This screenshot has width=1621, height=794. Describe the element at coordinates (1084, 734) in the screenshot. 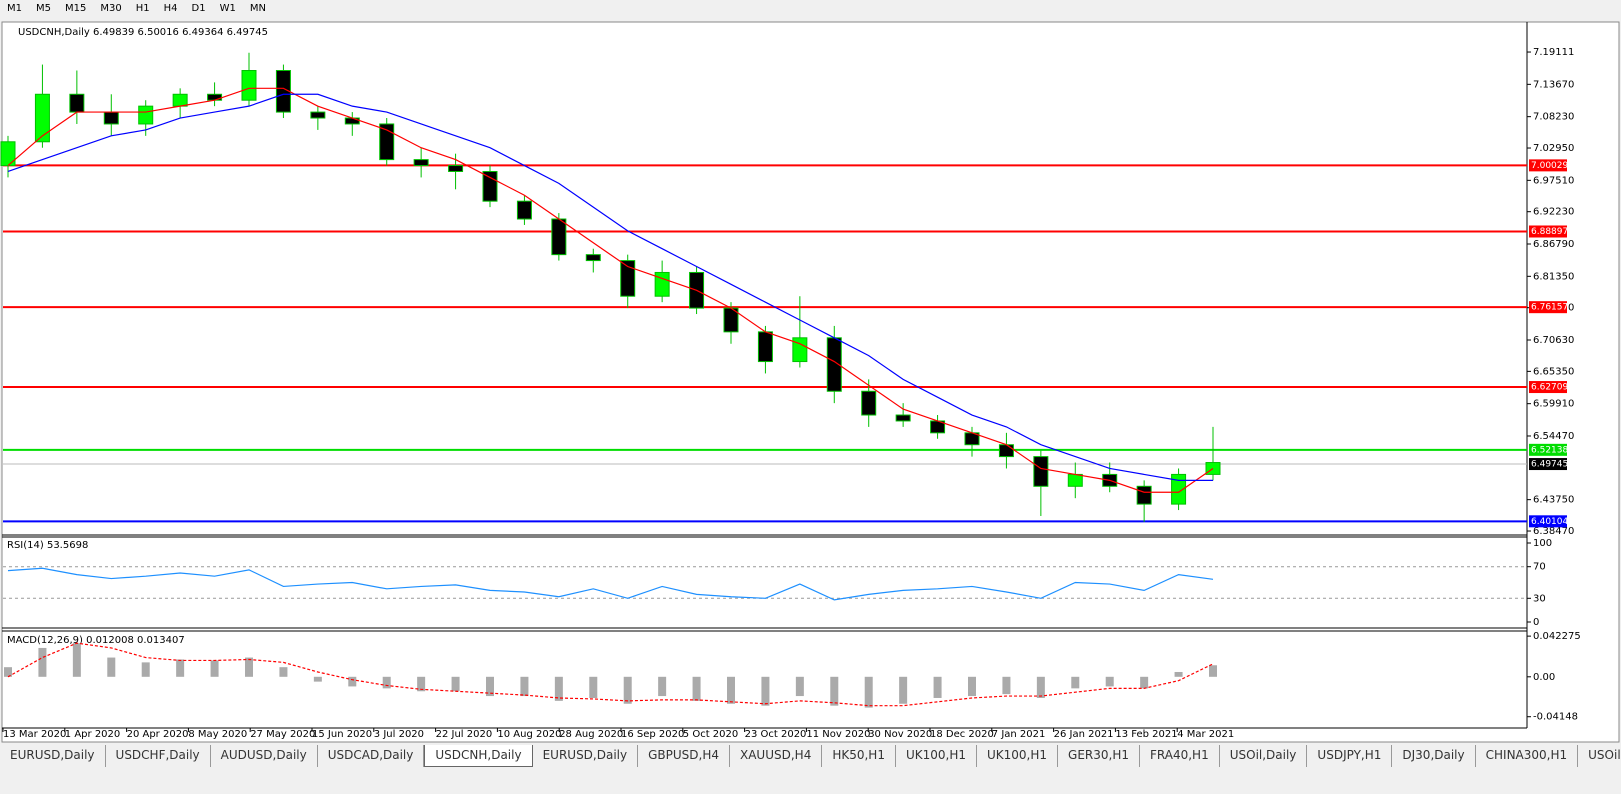

I see `x-tick-label: 26 Jan 2021` at that location.